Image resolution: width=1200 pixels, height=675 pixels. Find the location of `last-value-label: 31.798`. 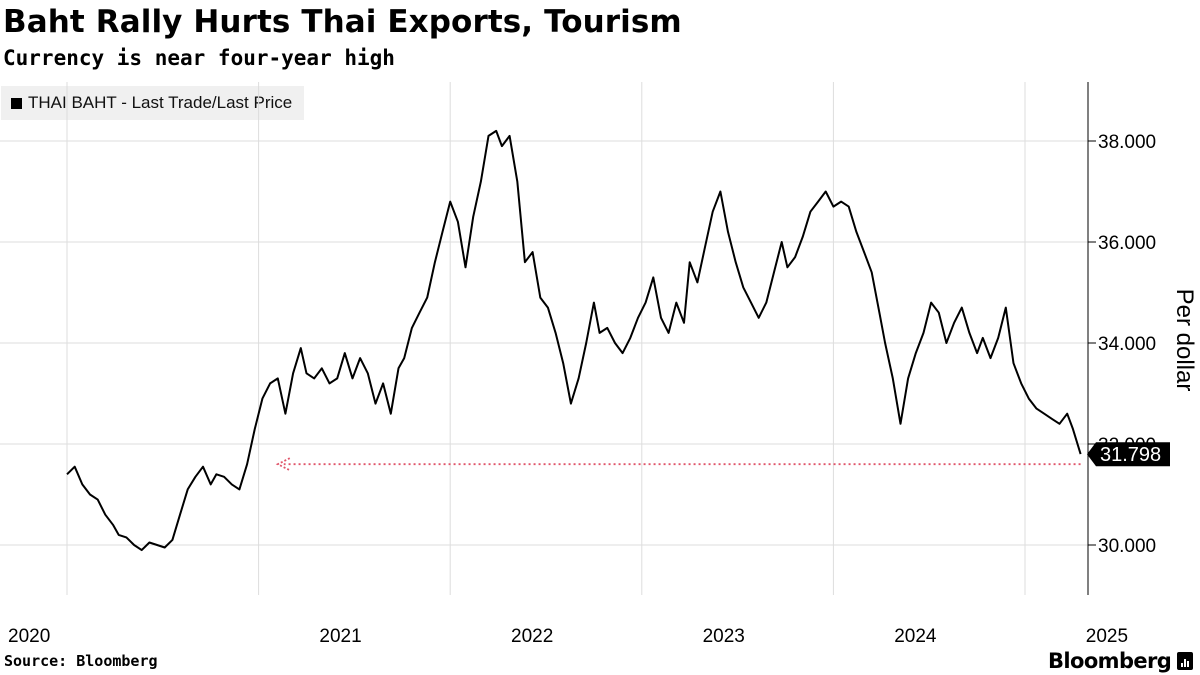

last-value-label: 31.798 is located at coordinates (1130, 455).